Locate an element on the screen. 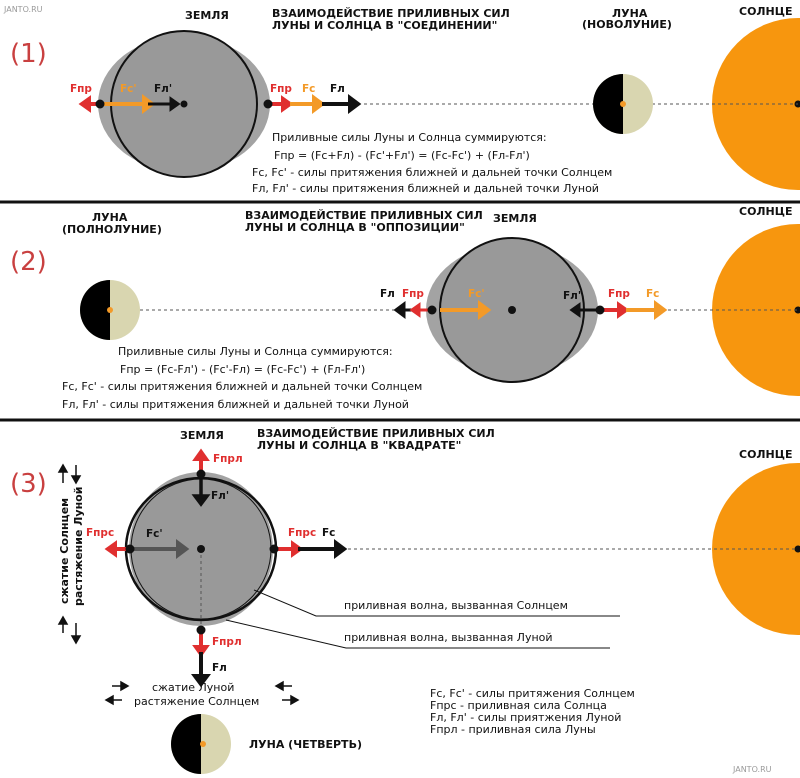 This screenshot has width=800, height=778. panel-3-title-line1: ВЗАИМОДЕЙСТВИЕ ПРИЛИВНЫХ СИЛ is located at coordinates (376, 433).